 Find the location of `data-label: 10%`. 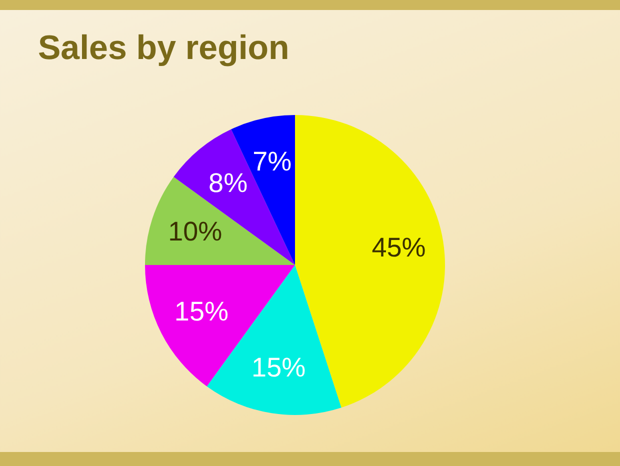

data-label: 10% is located at coordinates (195, 231).